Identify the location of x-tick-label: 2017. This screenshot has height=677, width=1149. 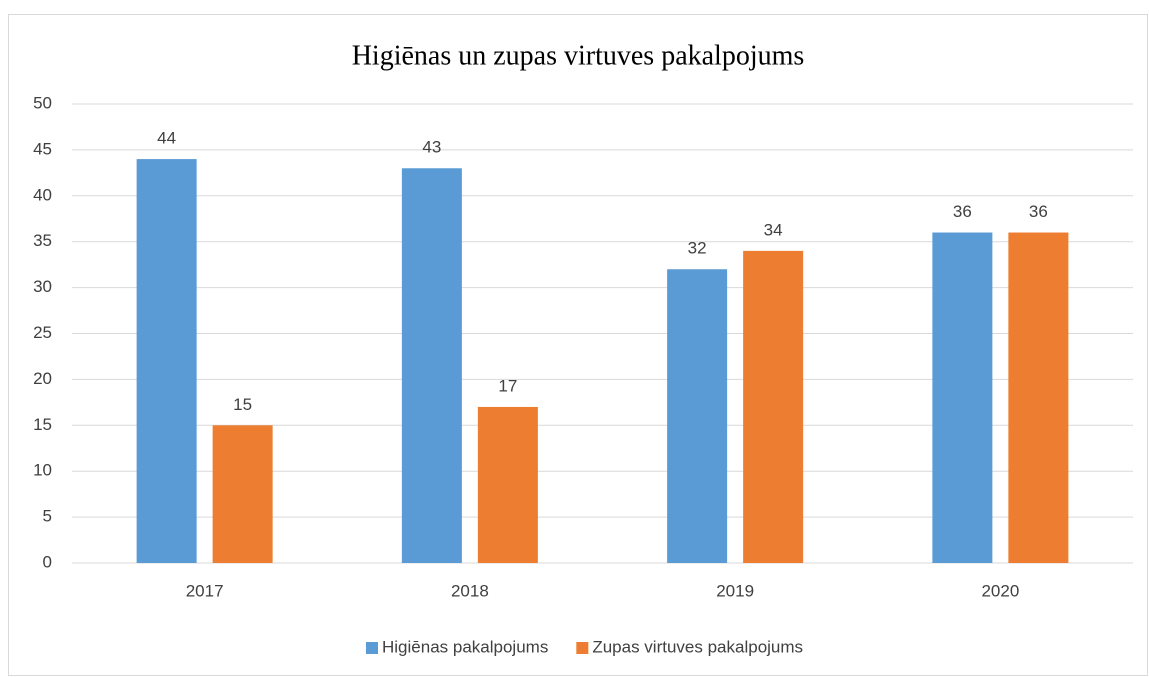
(205, 590).